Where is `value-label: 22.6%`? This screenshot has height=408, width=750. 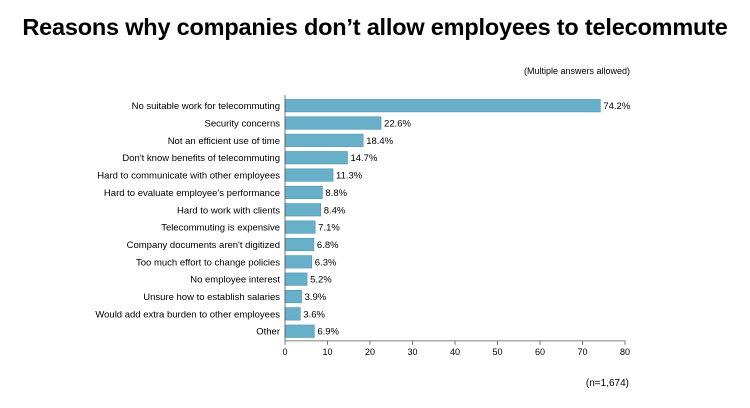 value-label: 22.6% is located at coordinates (397, 124).